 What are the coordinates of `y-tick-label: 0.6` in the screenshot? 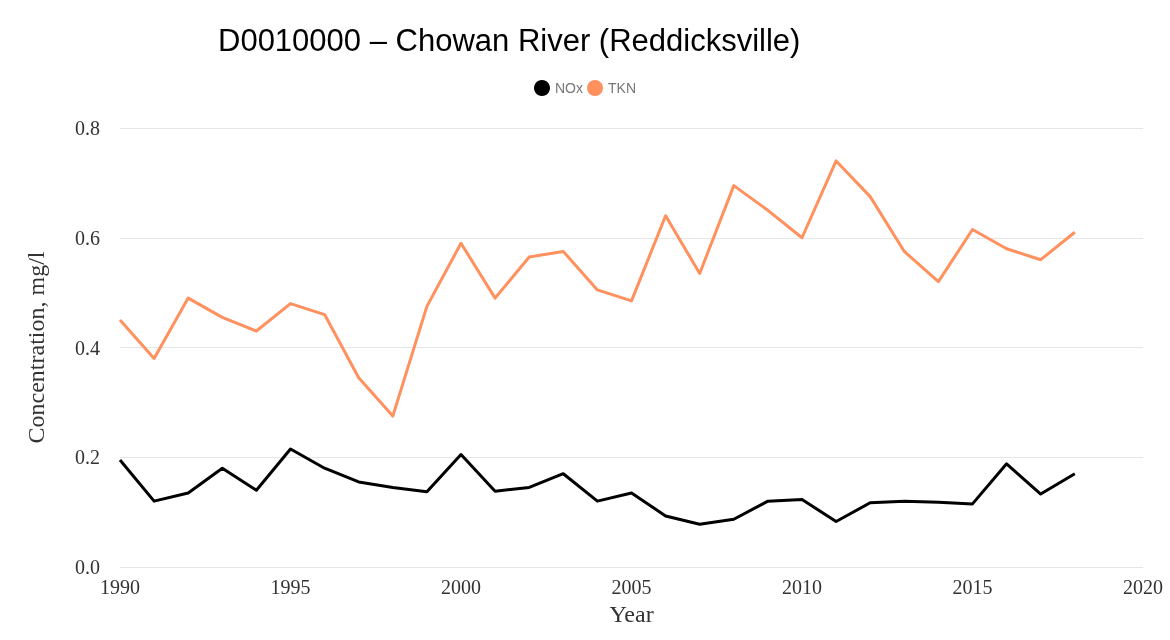 It's located at (87, 237).